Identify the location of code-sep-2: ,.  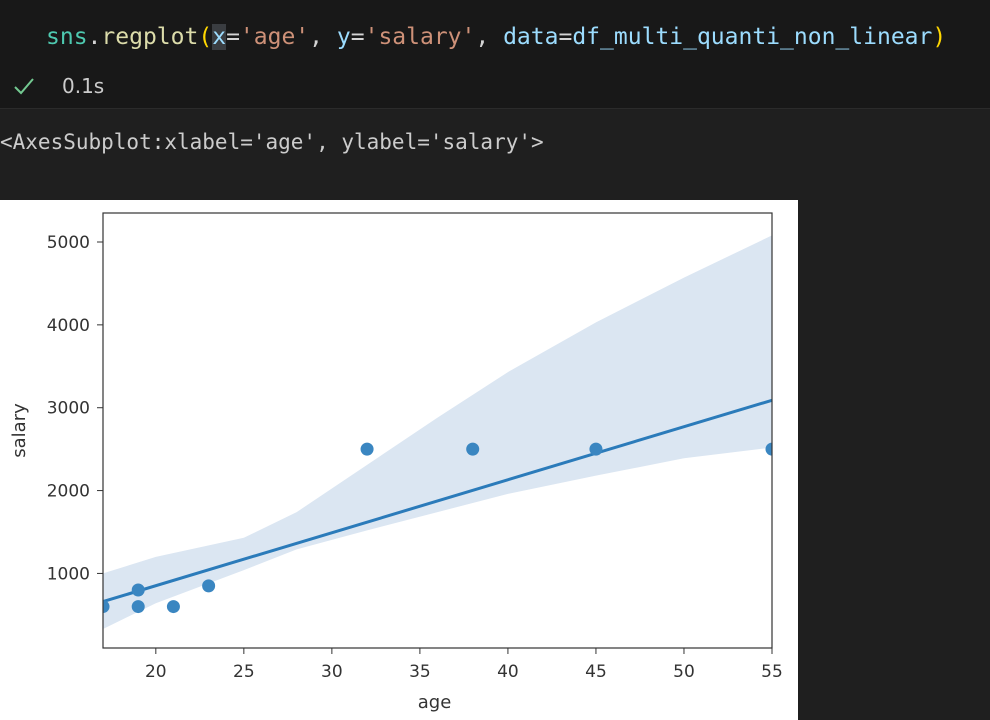
(489, 37).